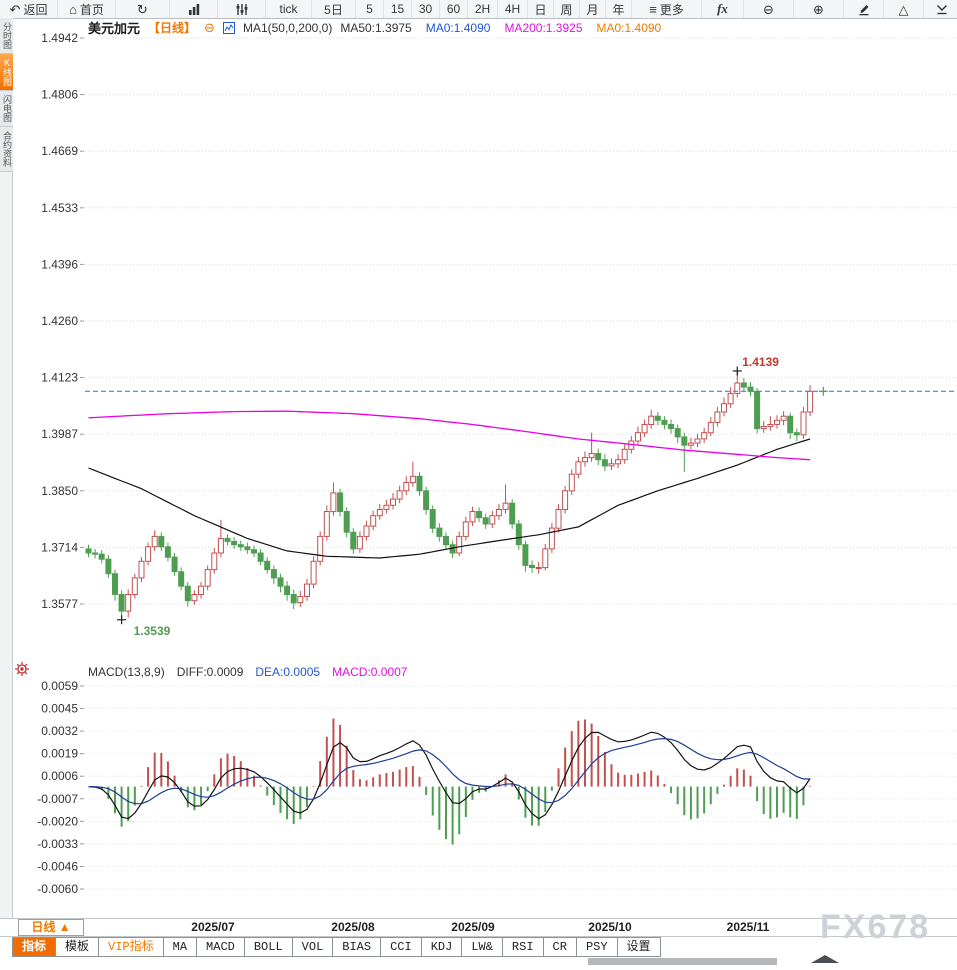 This screenshot has height=970, width=957. Describe the element at coordinates (904, 9) in the screenshot. I see `shapes-button: △` at that location.